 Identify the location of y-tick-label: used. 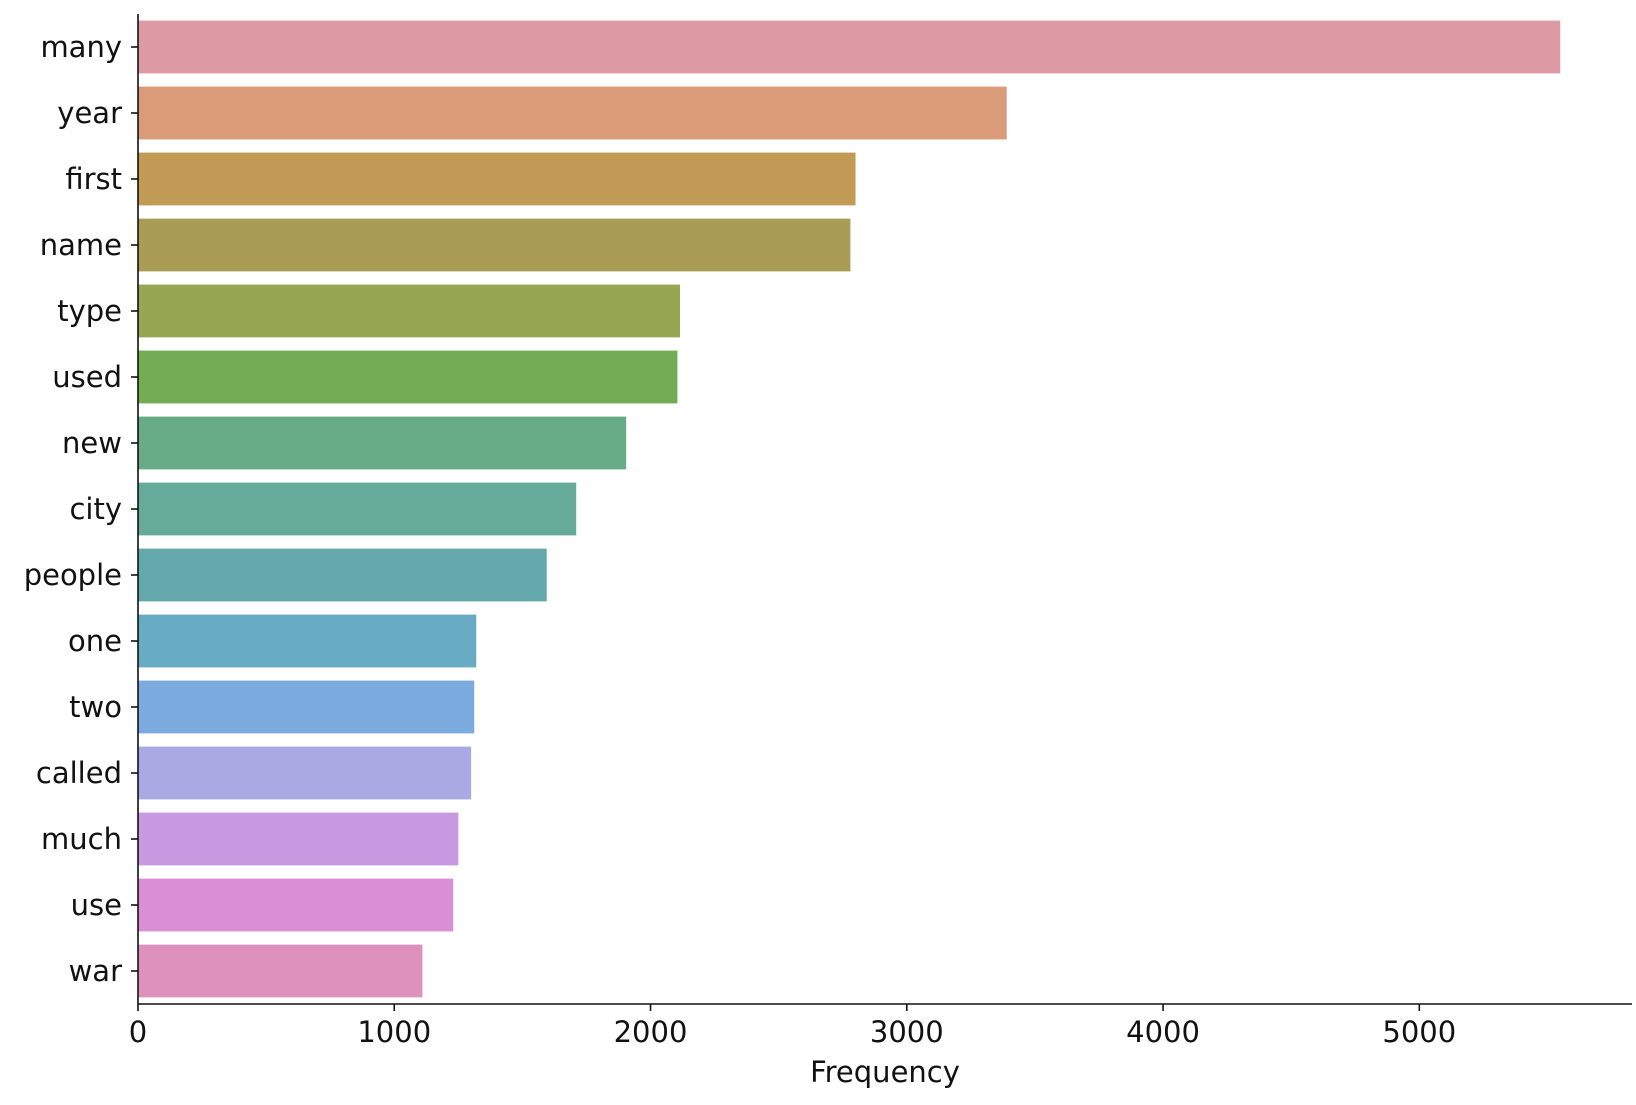
(87, 377).